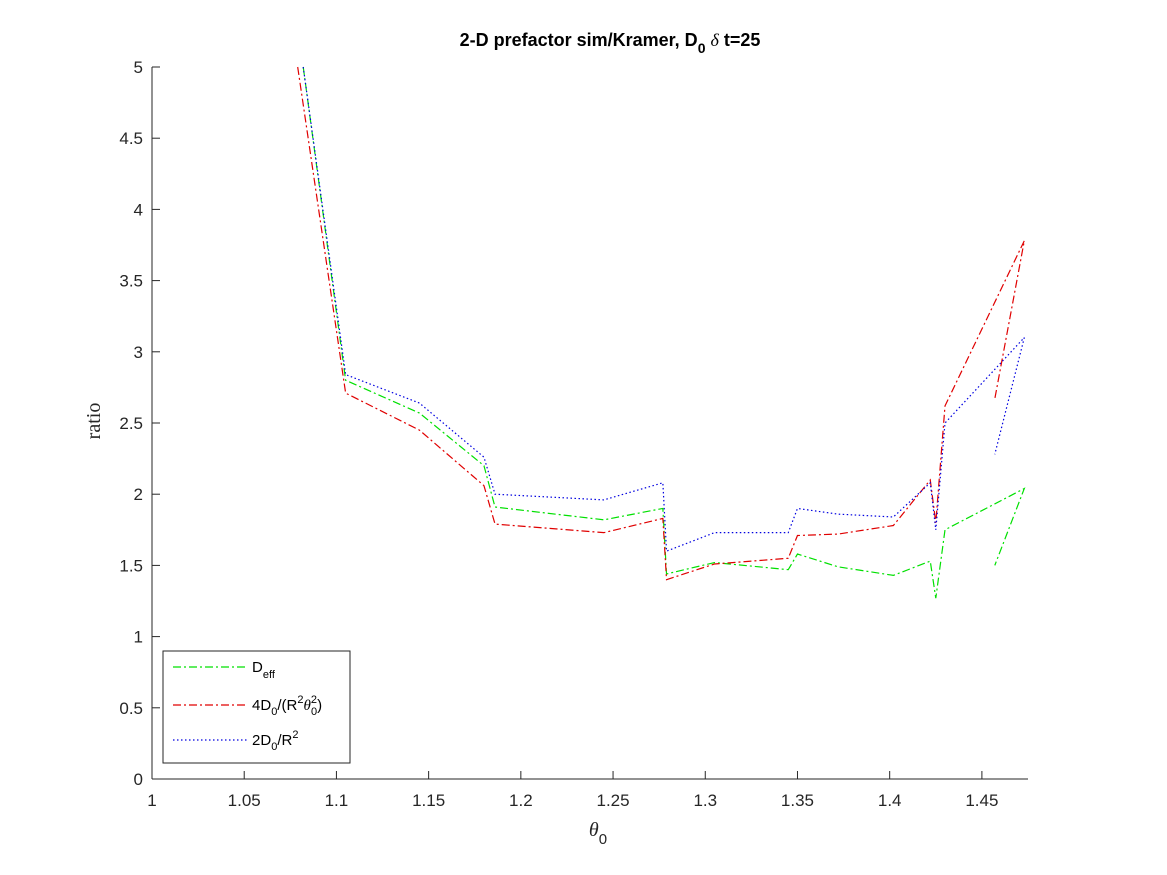 The width and height of the screenshot is (1167, 875). I want to click on x-tick-label: 1.25, so click(613, 800).